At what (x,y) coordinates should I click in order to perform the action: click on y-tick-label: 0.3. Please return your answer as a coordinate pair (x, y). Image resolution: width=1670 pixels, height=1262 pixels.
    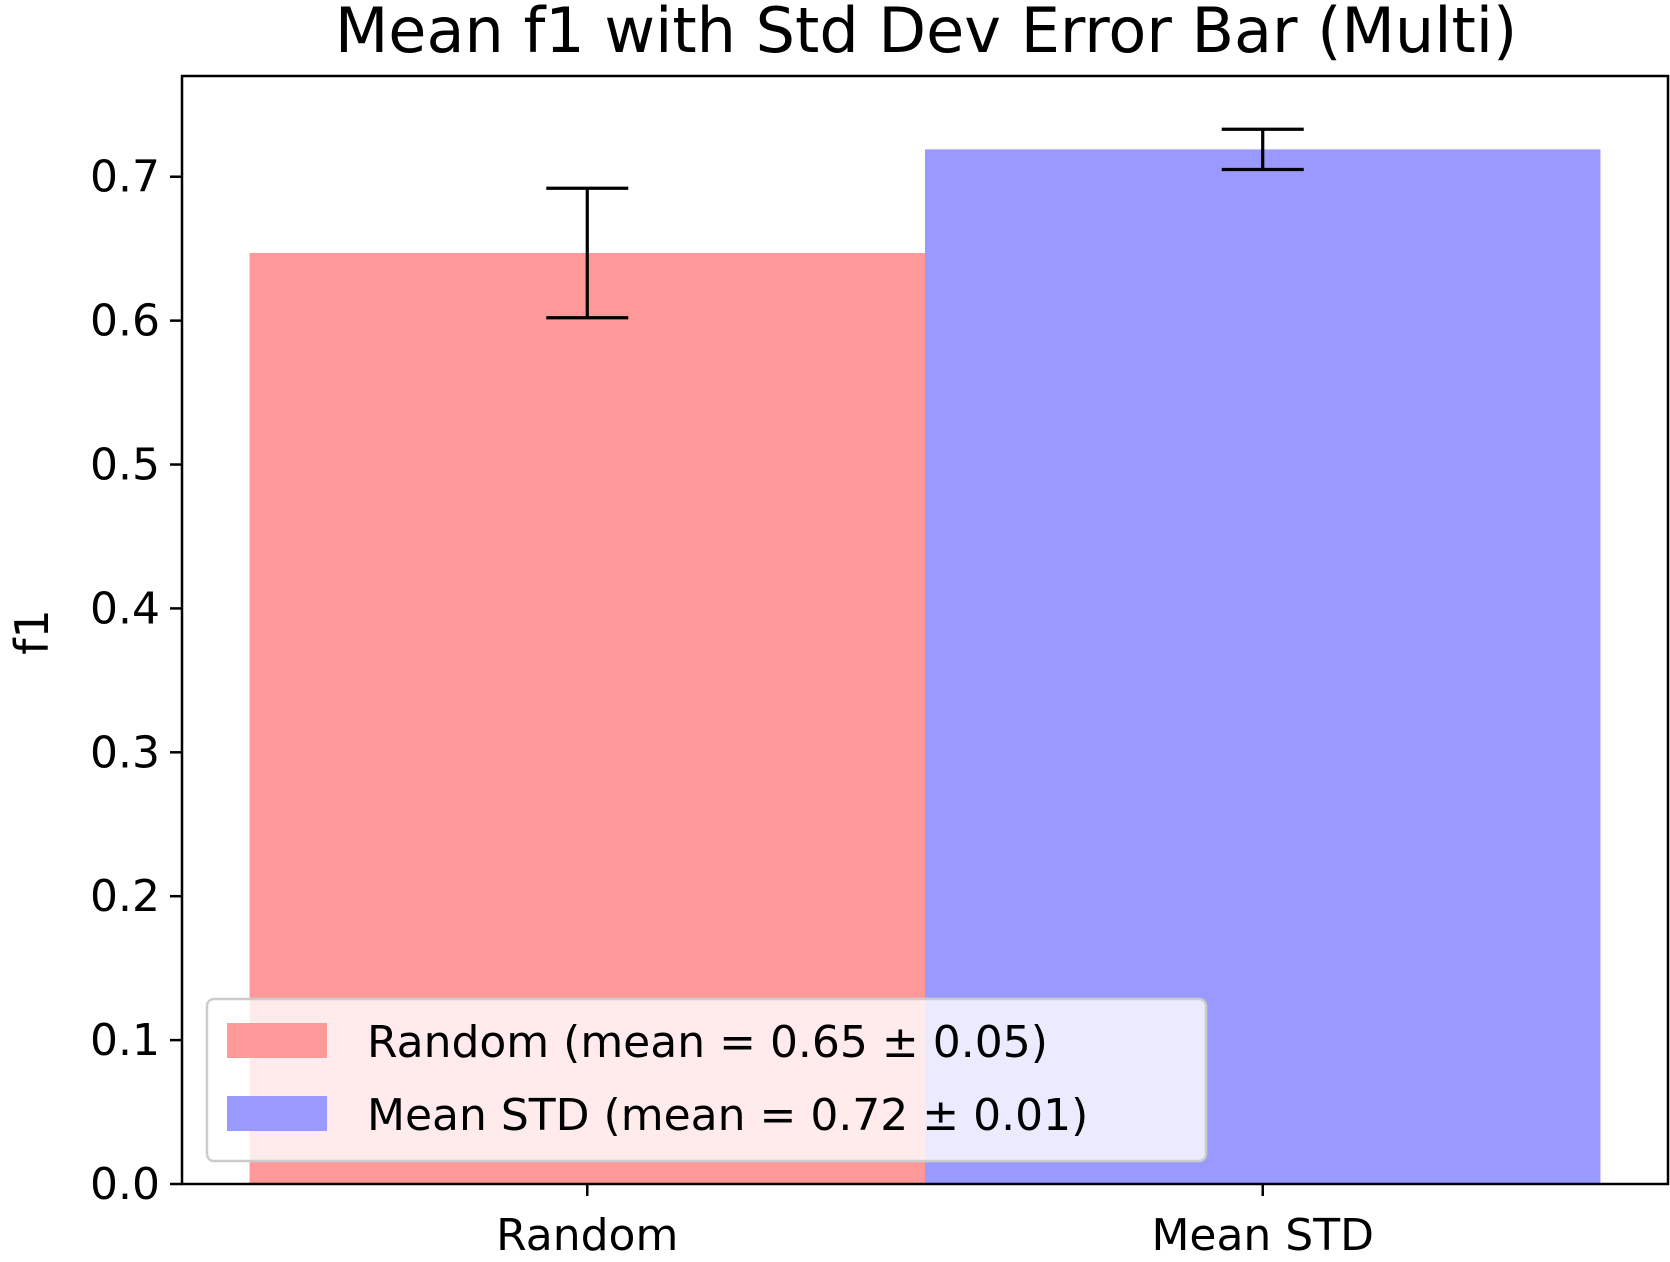
    Looking at the image, I should click on (125, 752).